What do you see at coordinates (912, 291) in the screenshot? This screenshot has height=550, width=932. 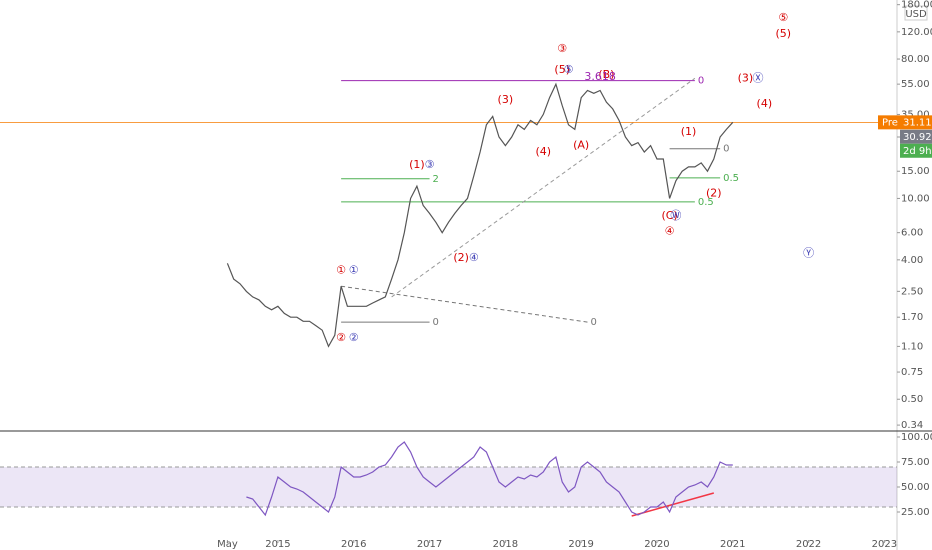 I see `y-tick-label: 2.50` at bounding box center [912, 291].